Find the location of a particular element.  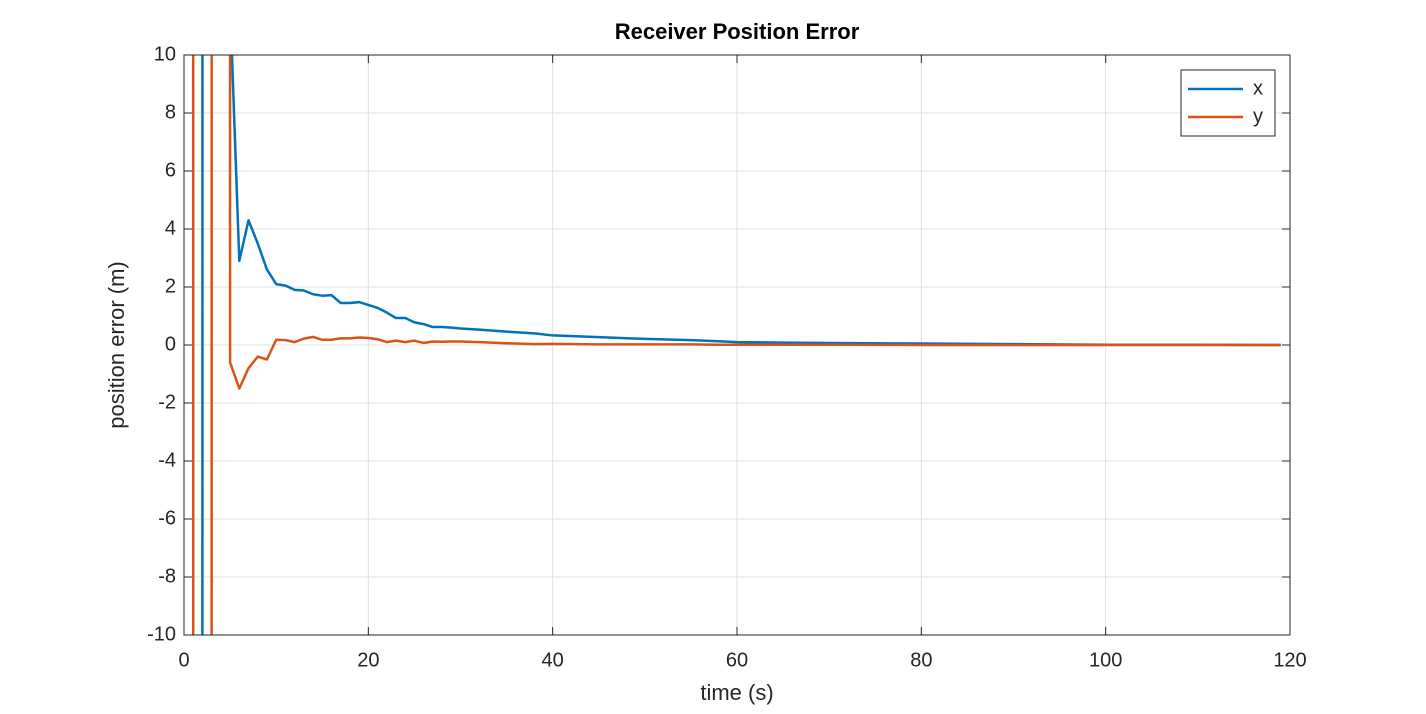

y-axis-label: position error (m) is located at coordinates (116, 344).